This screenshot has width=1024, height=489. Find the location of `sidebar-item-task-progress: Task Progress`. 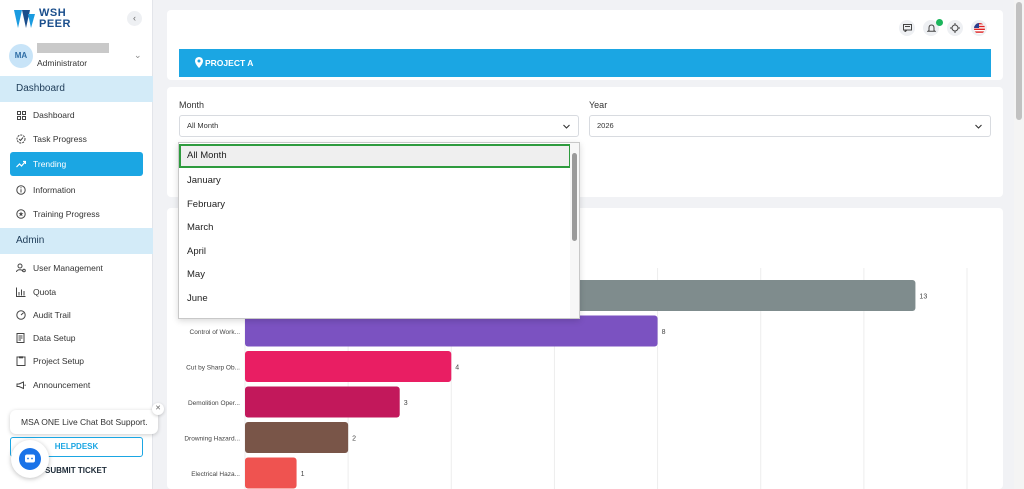

sidebar-item-task-progress: Task Progress is located at coordinates (76, 139).